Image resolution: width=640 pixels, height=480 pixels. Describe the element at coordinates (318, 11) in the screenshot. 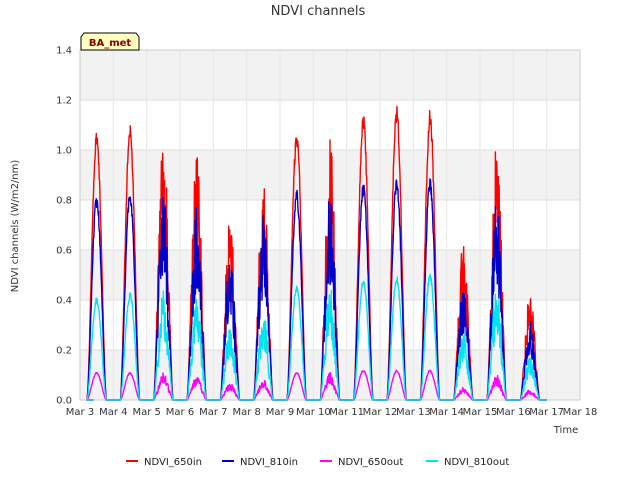

I see `chart-title: NDVI channels` at that location.